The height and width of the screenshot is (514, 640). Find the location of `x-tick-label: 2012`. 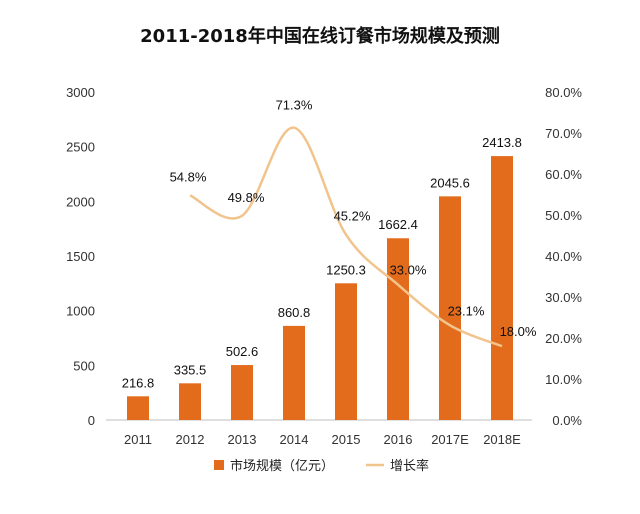

x-tick-label: 2012 is located at coordinates (190, 439).